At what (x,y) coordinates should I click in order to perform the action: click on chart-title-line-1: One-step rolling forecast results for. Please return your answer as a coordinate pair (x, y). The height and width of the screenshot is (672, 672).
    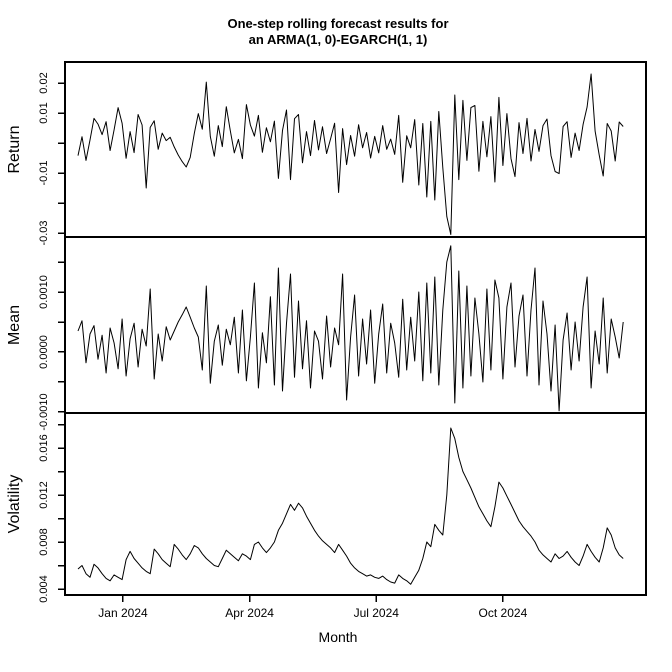
    Looking at the image, I should click on (337, 23).